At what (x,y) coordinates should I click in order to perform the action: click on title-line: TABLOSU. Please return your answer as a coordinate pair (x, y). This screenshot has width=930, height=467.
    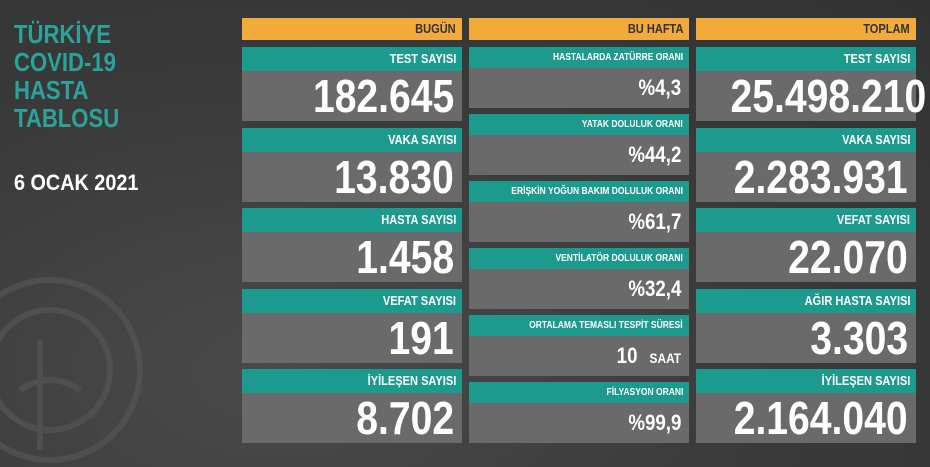
    Looking at the image, I should click on (67, 118).